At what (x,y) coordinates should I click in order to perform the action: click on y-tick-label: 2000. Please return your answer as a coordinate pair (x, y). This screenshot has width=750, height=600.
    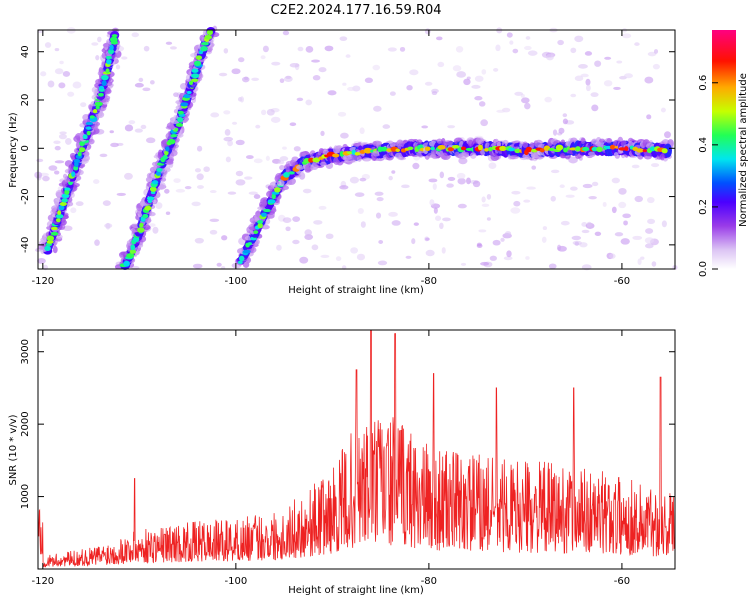
    Looking at the image, I should click on (25, 423).